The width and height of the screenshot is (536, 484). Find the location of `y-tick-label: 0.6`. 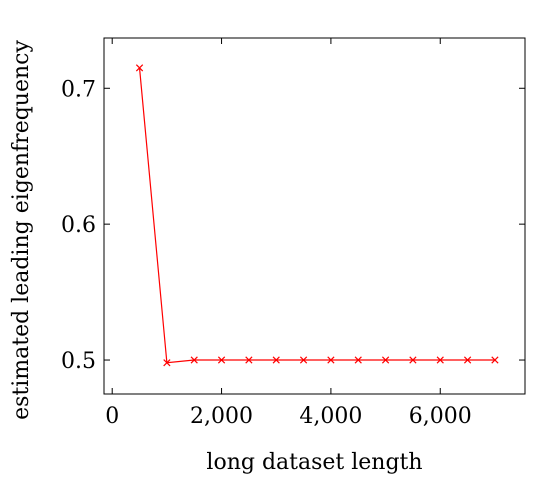

y-tick-label: 0.6 is located at coordinates (78, 225).